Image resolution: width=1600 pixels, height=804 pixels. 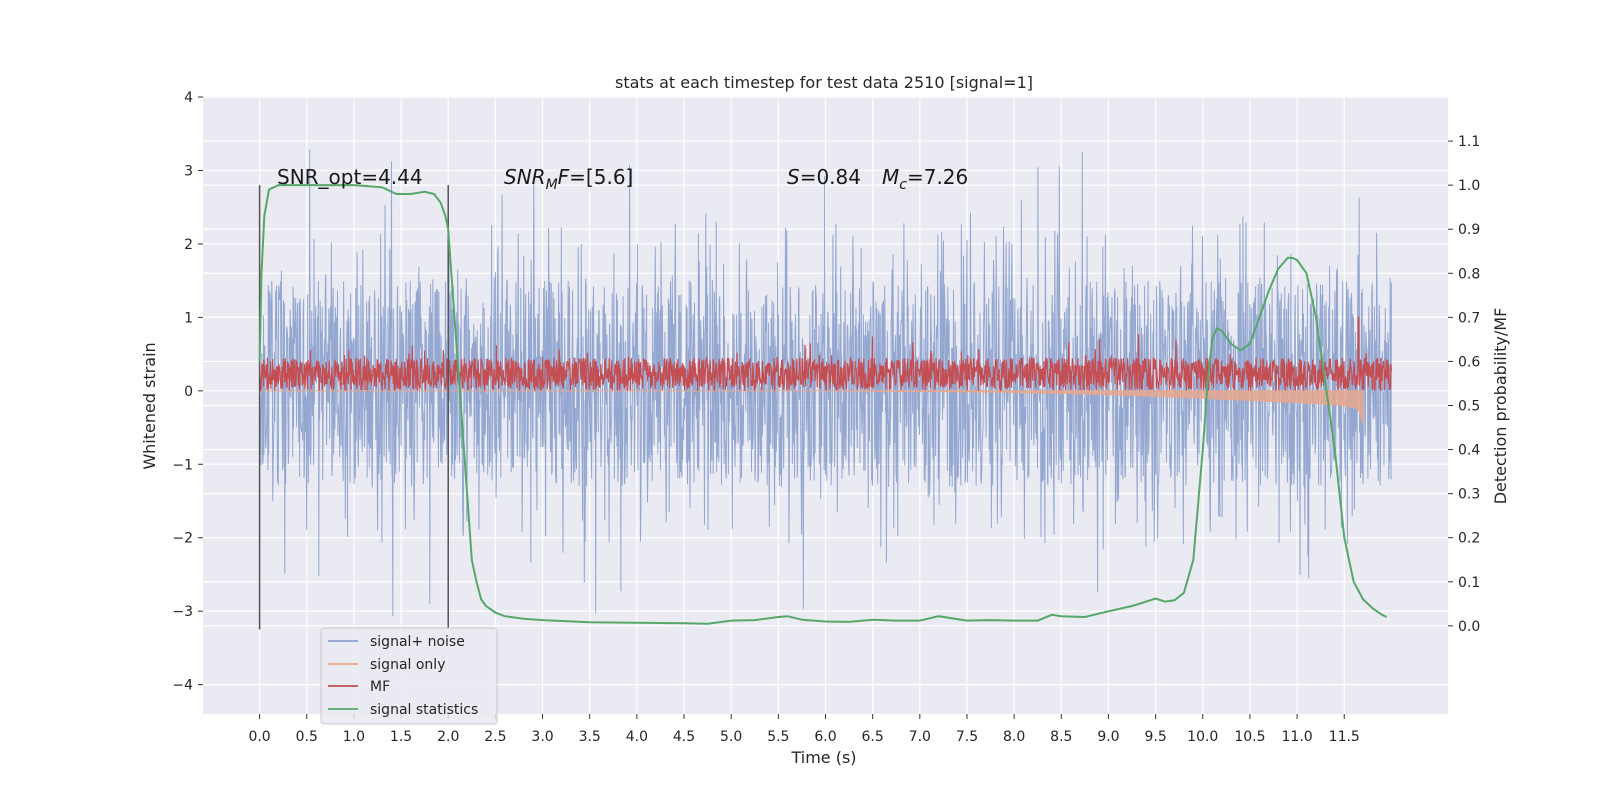 I want to click on x-tick-label: 6.5, so click(x=873, y=737).